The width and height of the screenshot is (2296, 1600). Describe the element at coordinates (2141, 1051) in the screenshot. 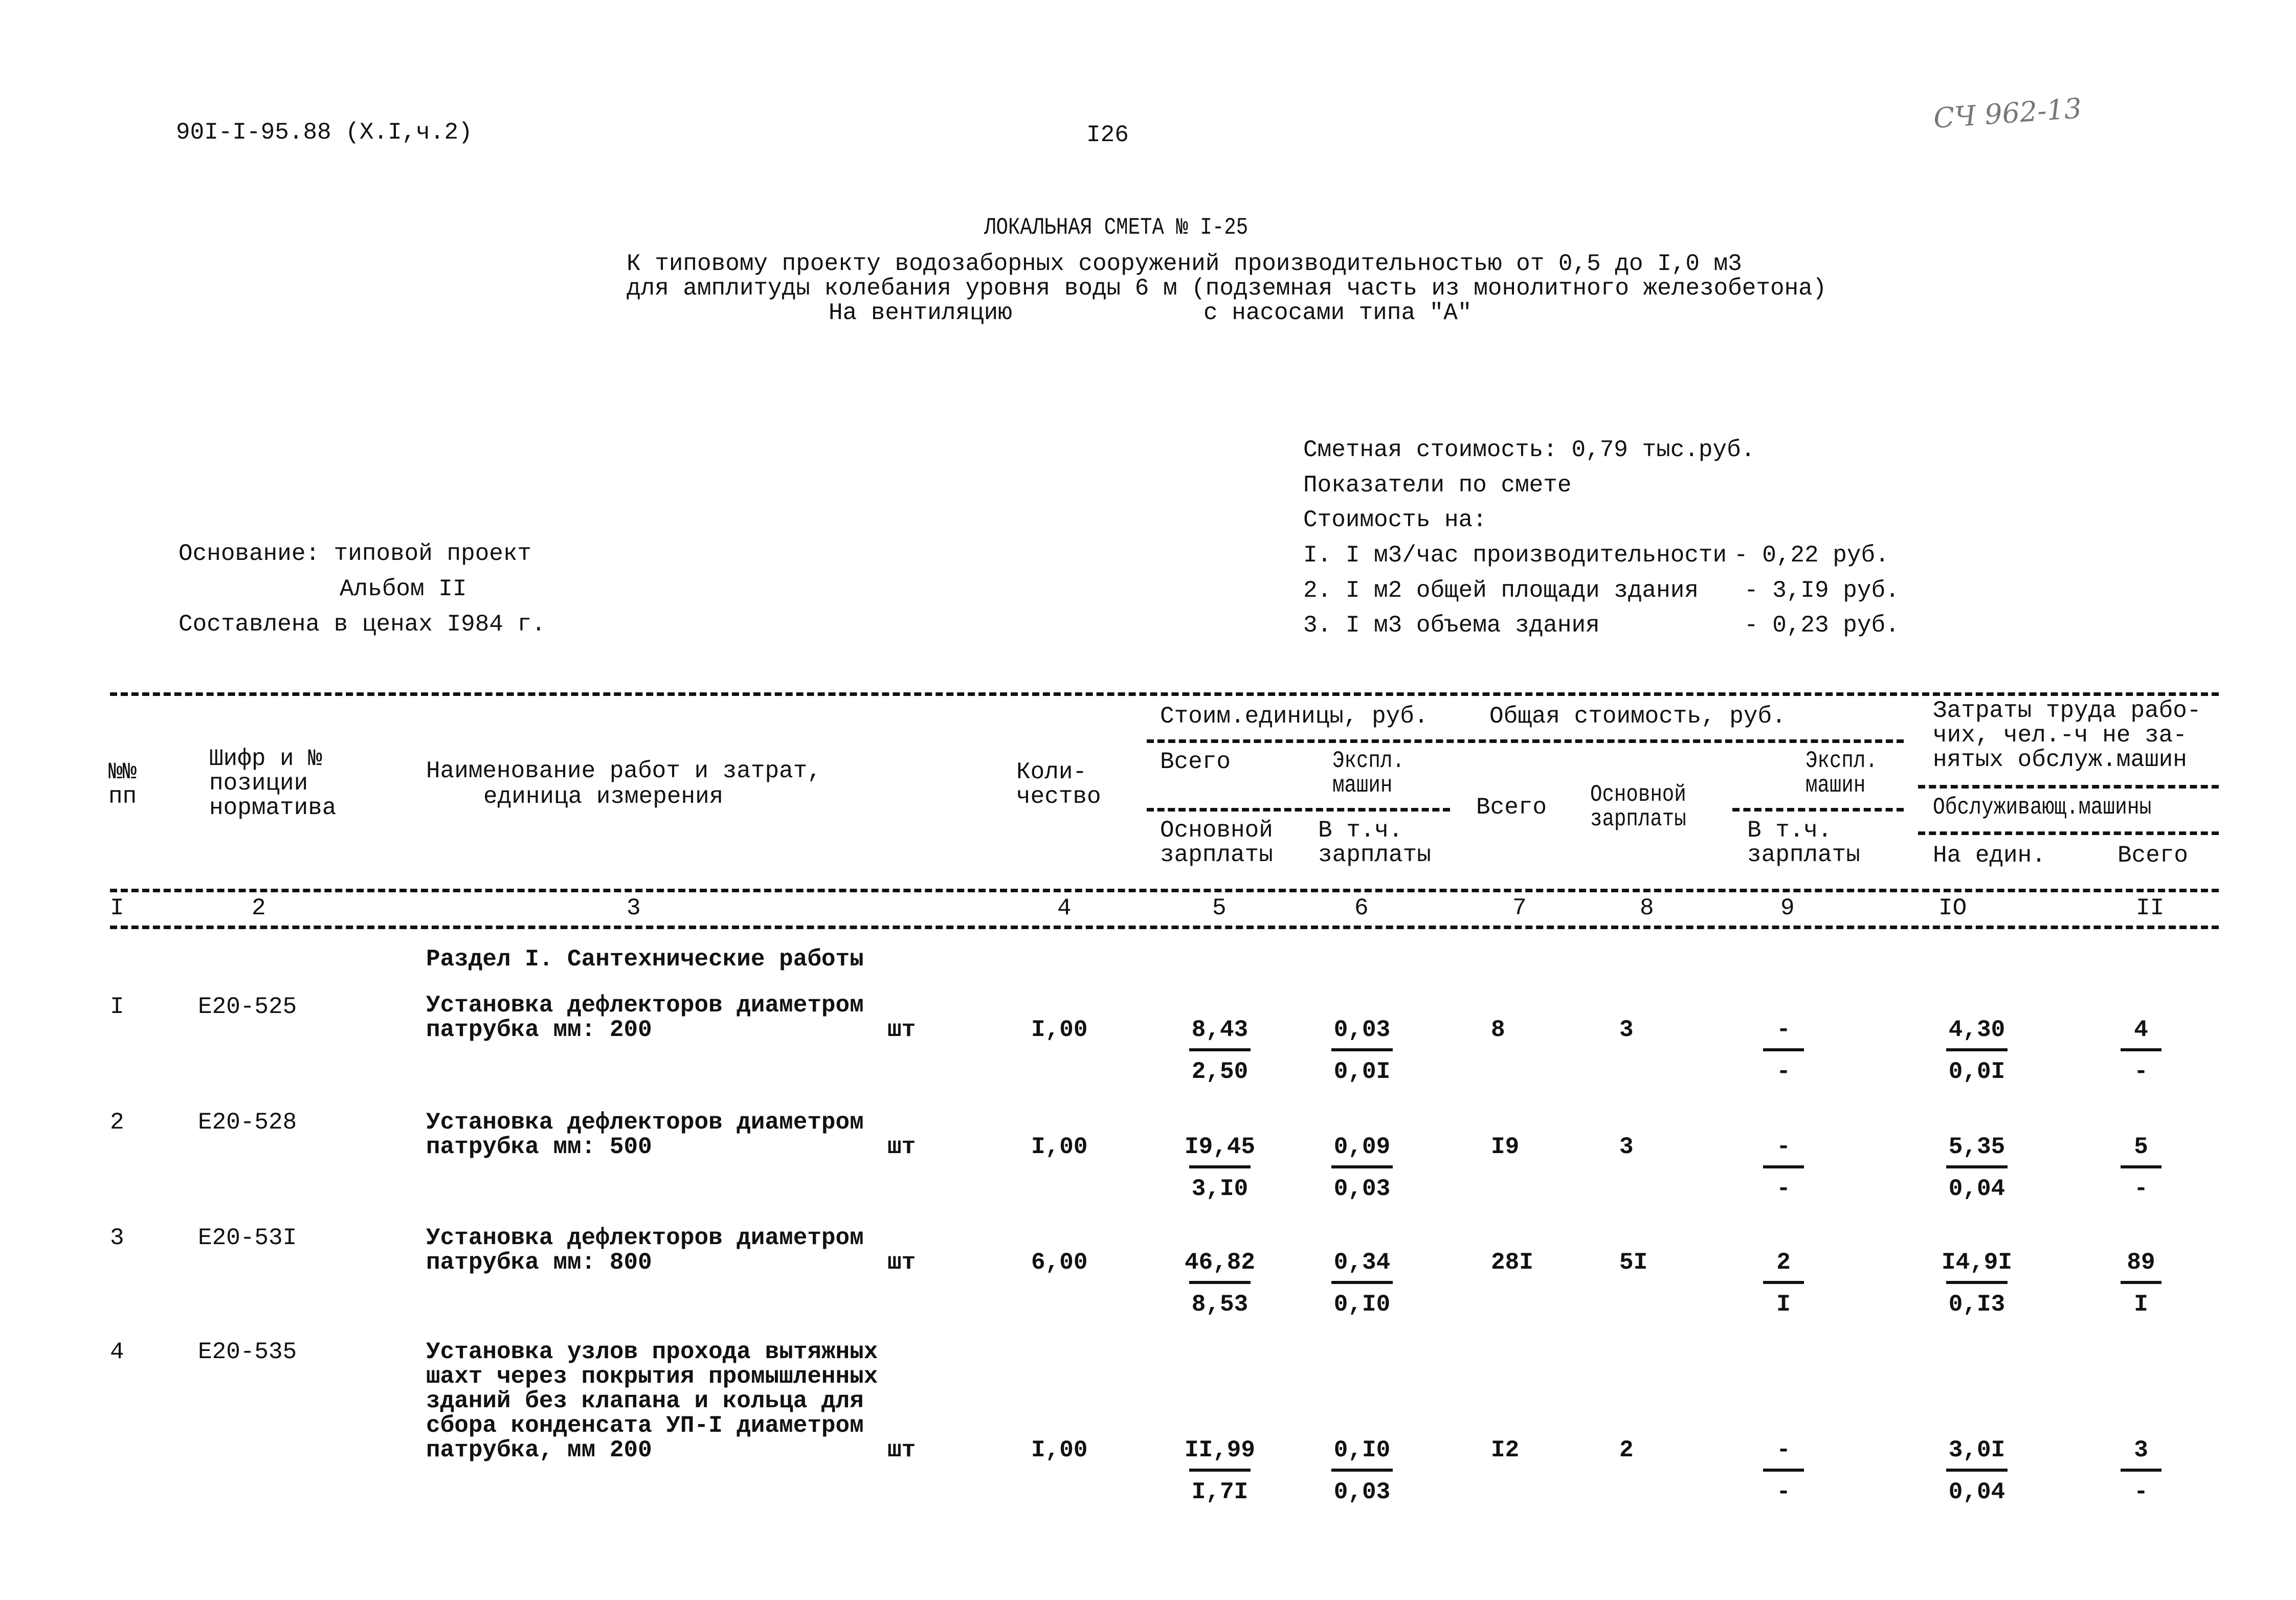

I see `row-labor-total: 4-` at that location.